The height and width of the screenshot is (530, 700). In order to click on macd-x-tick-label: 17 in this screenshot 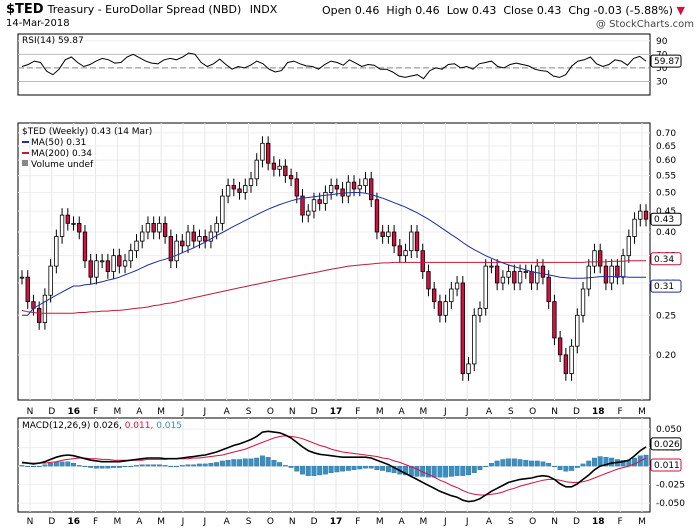, I will do `click(336, 522)`.